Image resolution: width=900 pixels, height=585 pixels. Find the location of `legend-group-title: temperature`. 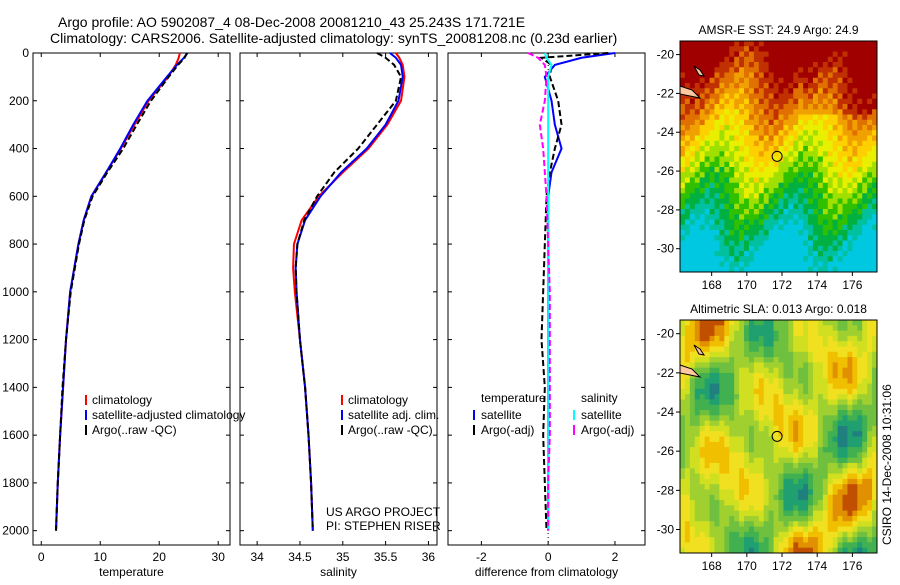

legend-group-title: temperature is located at coordinates (513, 398).